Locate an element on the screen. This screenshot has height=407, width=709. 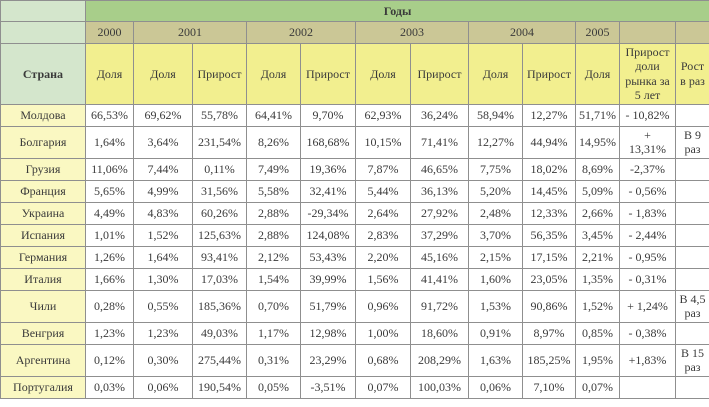
value-cell: - 0,56% is located at coordinates (647, 191).